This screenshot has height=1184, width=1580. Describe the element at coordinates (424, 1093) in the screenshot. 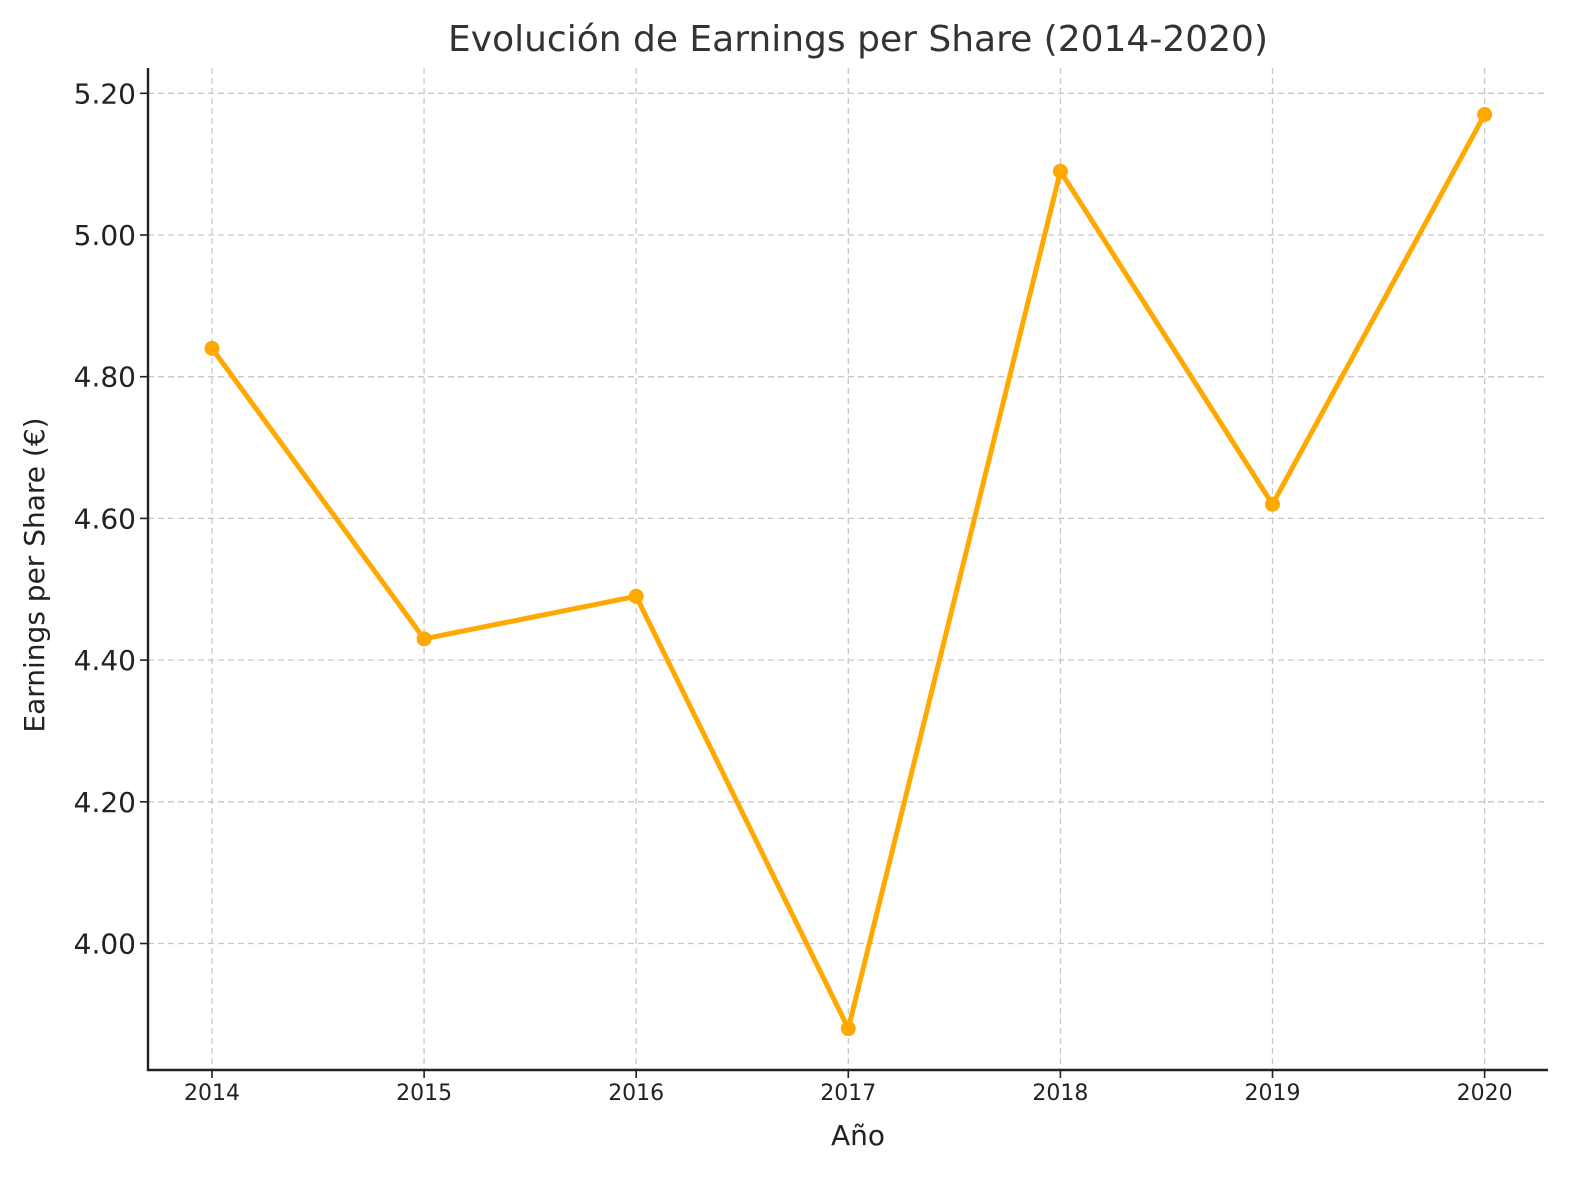

I see `x-tick-label: 2015` at that location.